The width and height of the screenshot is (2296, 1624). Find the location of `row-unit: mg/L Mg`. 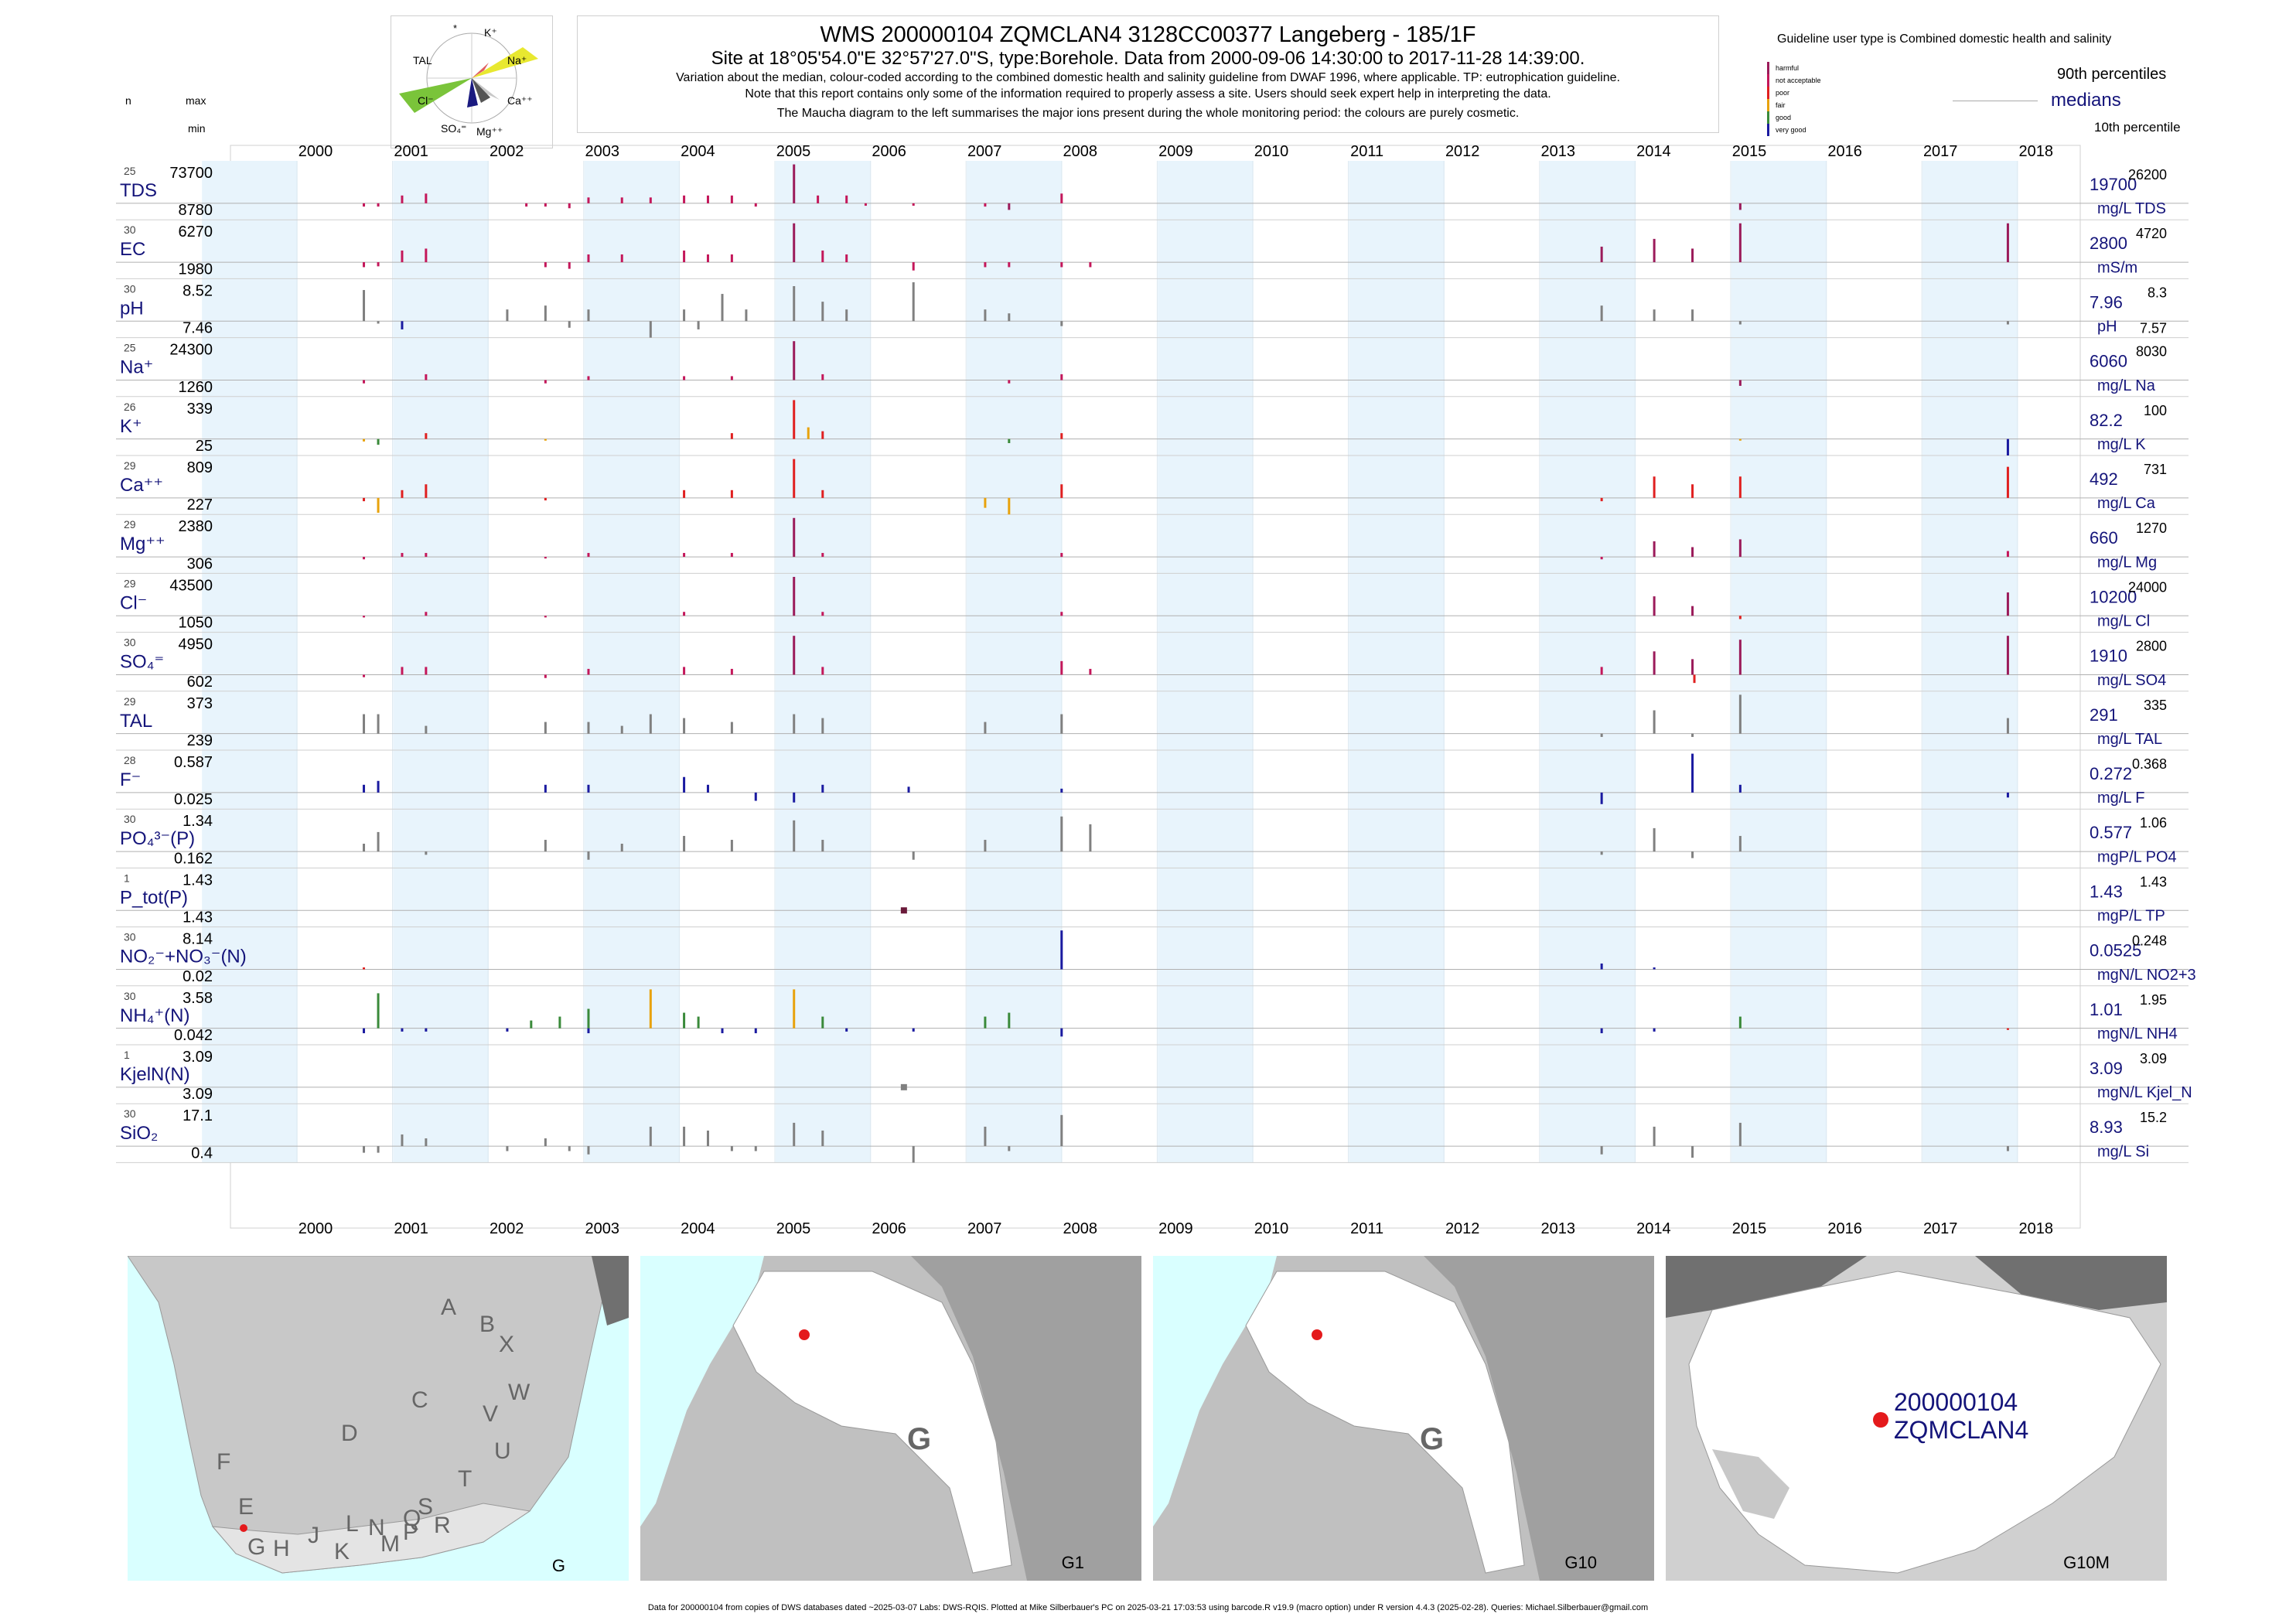

row-unit: mg/L Mg is located at coordinates (2127, 562).